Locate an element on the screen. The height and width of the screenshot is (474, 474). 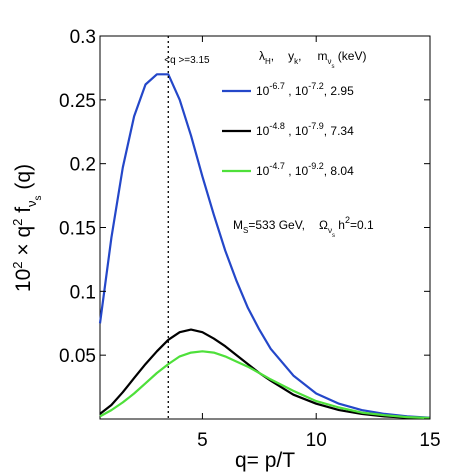
y-label-prefix: 10 is located at coordinates (23, 280).